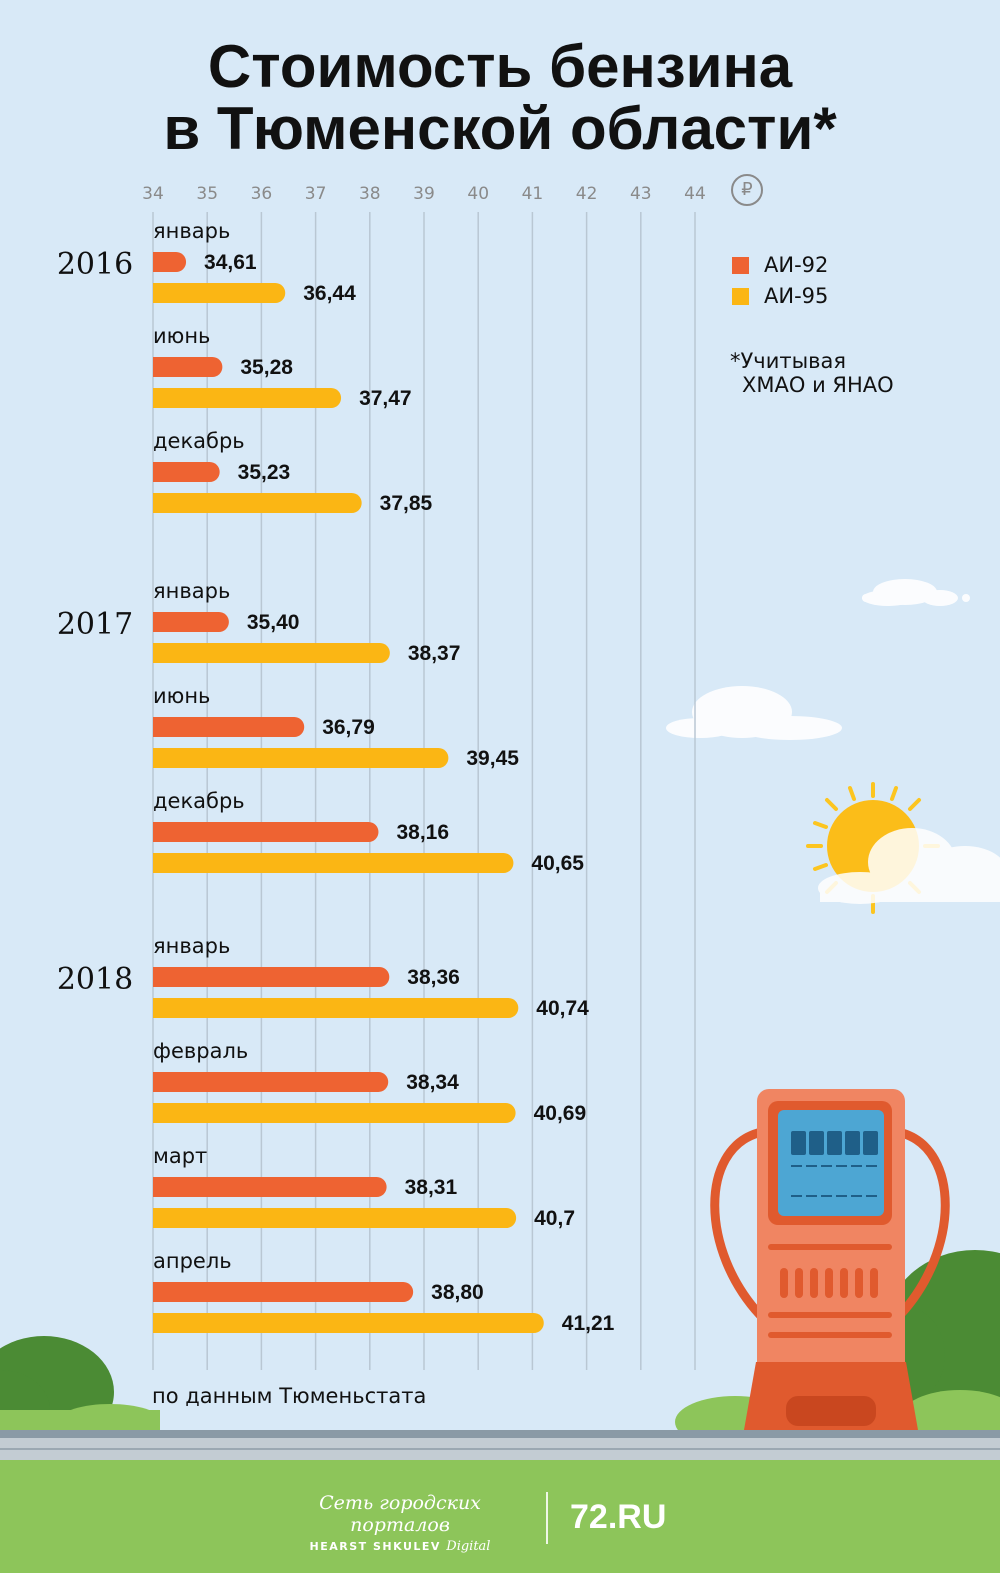  Describe the element at coordinates (740, 296) in the screenshot. I see `legend-swatch-ai95` at that location.